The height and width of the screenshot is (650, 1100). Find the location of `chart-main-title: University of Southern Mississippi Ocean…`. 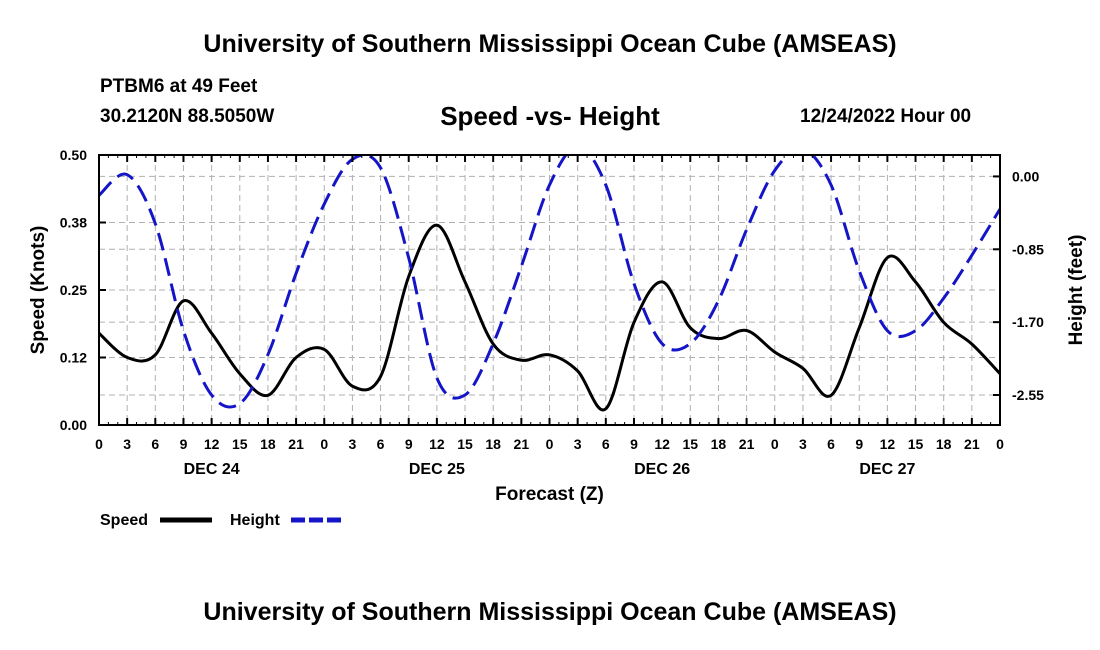

chart-main-title: University of Southern Mississippi Ocean… is located at coordinates (550, 44).